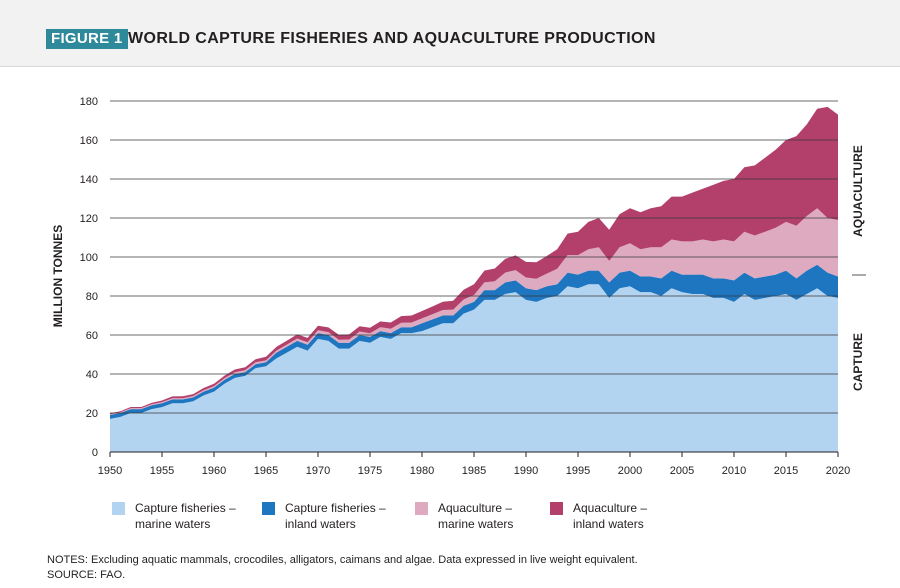 The height and width of the screenshot is (588, 900). Describe the element at coordinates (734, 471) in the screenshot. I see `x-tick-label: 2010` at that location.